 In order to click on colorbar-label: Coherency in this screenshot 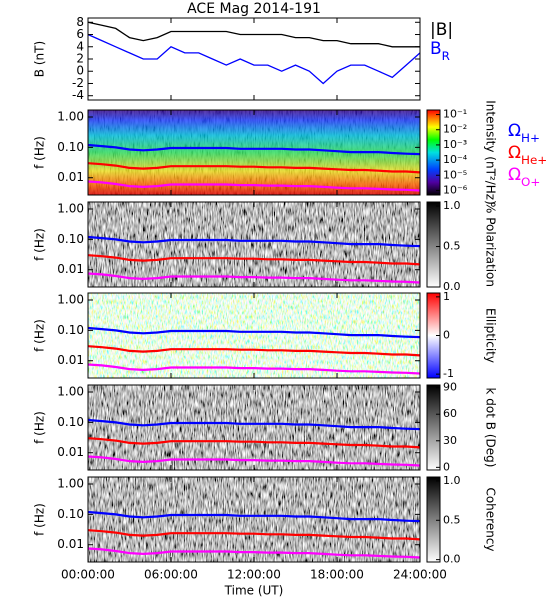, I will do `click(491, 519)`.